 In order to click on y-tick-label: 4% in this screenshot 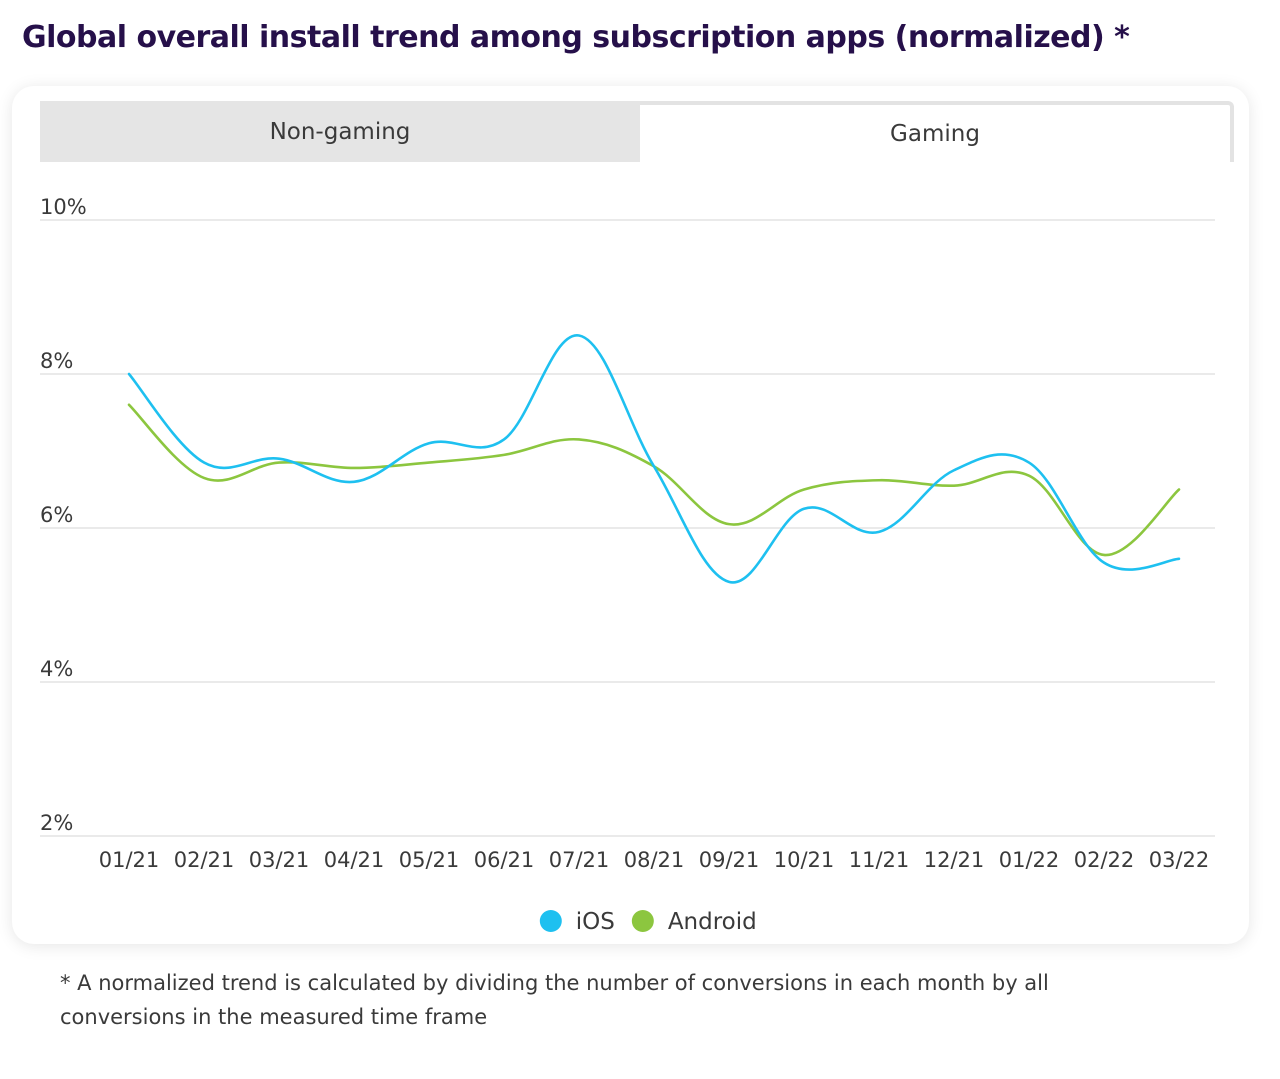, I will do `click(56, 669)`.